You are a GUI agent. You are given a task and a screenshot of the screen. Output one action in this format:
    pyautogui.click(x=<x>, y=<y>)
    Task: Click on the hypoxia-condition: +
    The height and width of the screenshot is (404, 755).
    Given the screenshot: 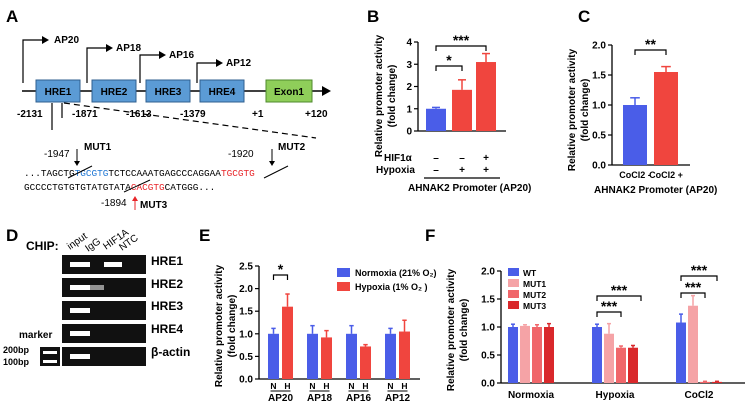 What is the action you would take?
    pyautogui.click(x=462, y=170)
    